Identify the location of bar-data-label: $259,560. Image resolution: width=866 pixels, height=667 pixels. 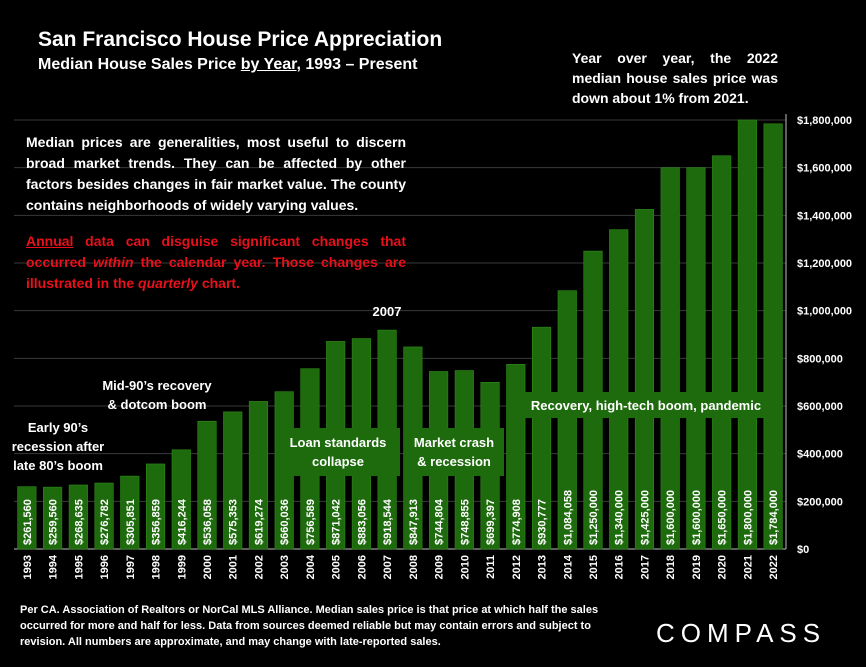
(54, 522).